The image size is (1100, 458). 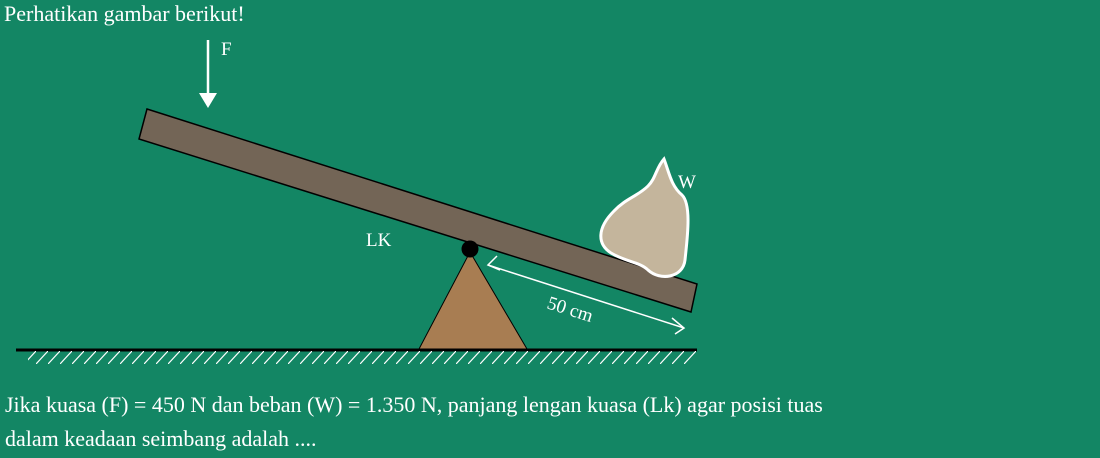 What do you see at coordinates (470, 249) in the screenshot?
I see `pivot-point` at bounding box center [470, 249].